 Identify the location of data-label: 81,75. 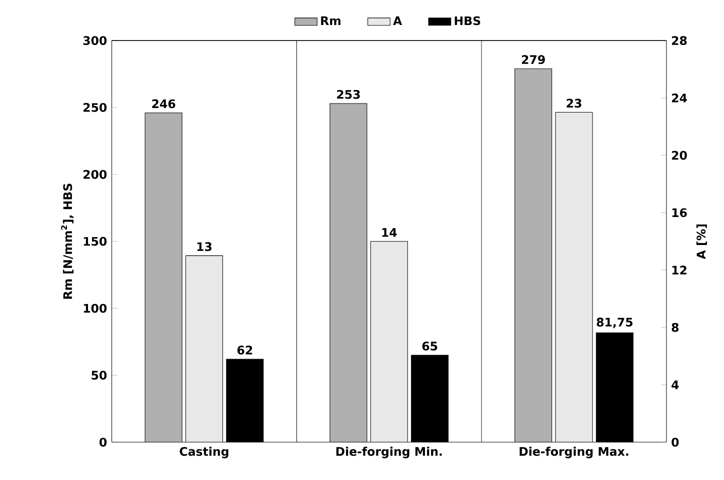
(614, 323).